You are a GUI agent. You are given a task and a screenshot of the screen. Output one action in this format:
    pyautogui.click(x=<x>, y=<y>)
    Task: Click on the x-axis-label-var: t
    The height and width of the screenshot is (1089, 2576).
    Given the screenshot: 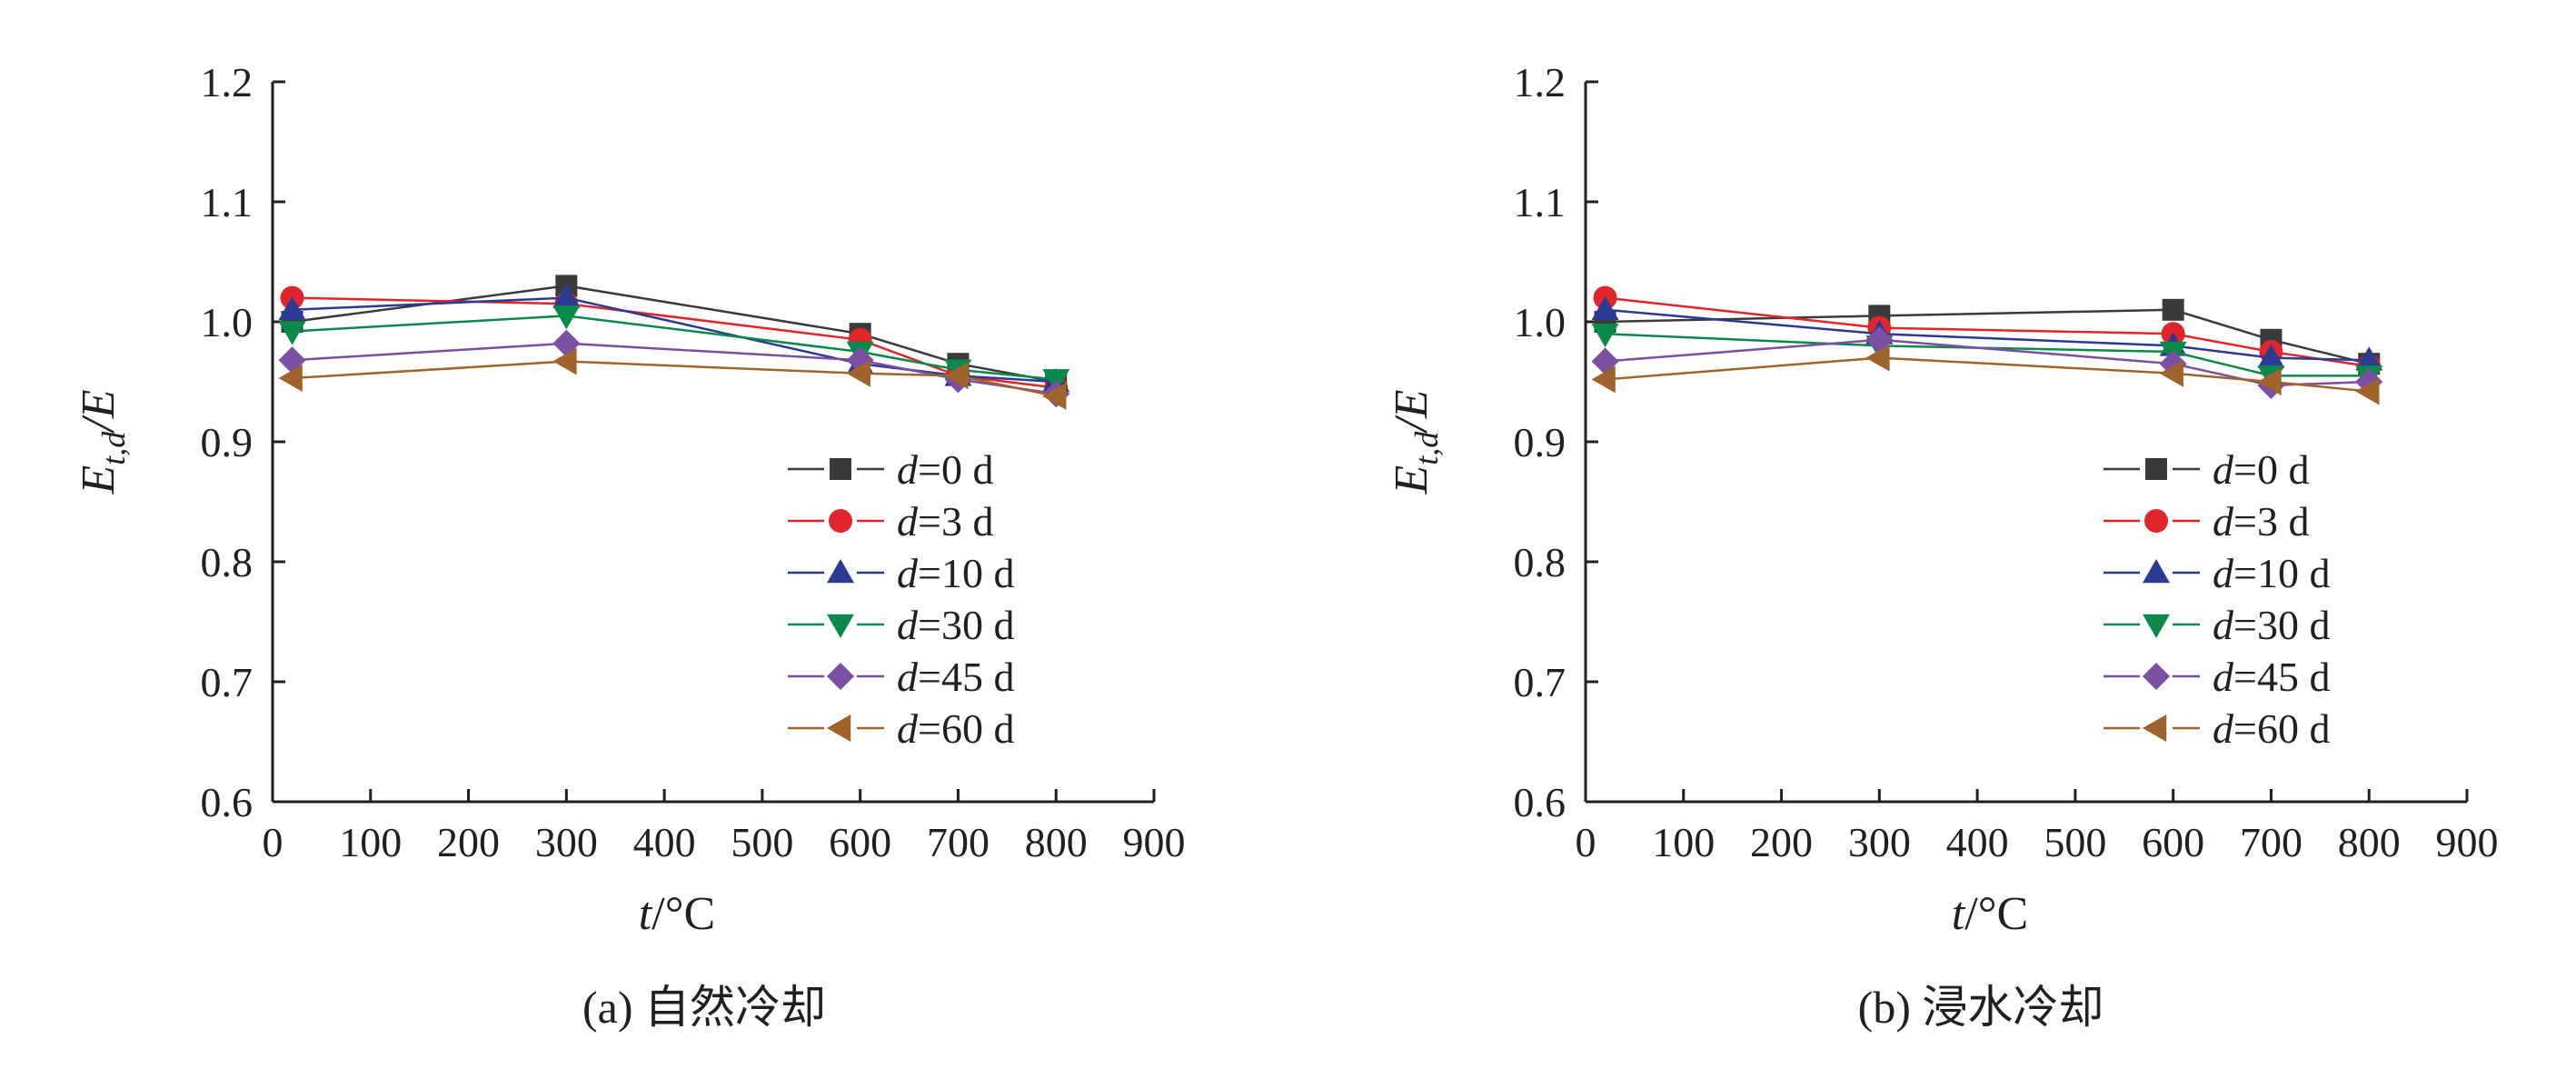 What is the action you would take?
    pyautogui.click(x=1959, y=914)
    